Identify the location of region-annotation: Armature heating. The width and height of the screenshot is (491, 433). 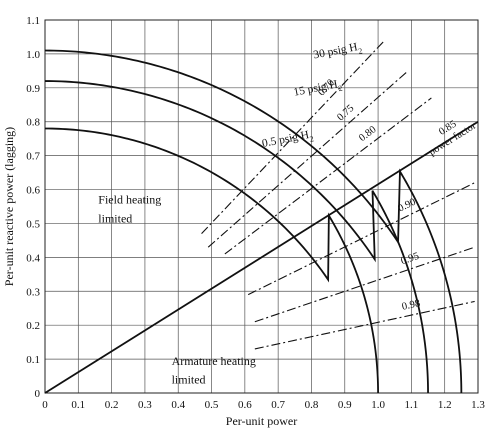
(214, 361).